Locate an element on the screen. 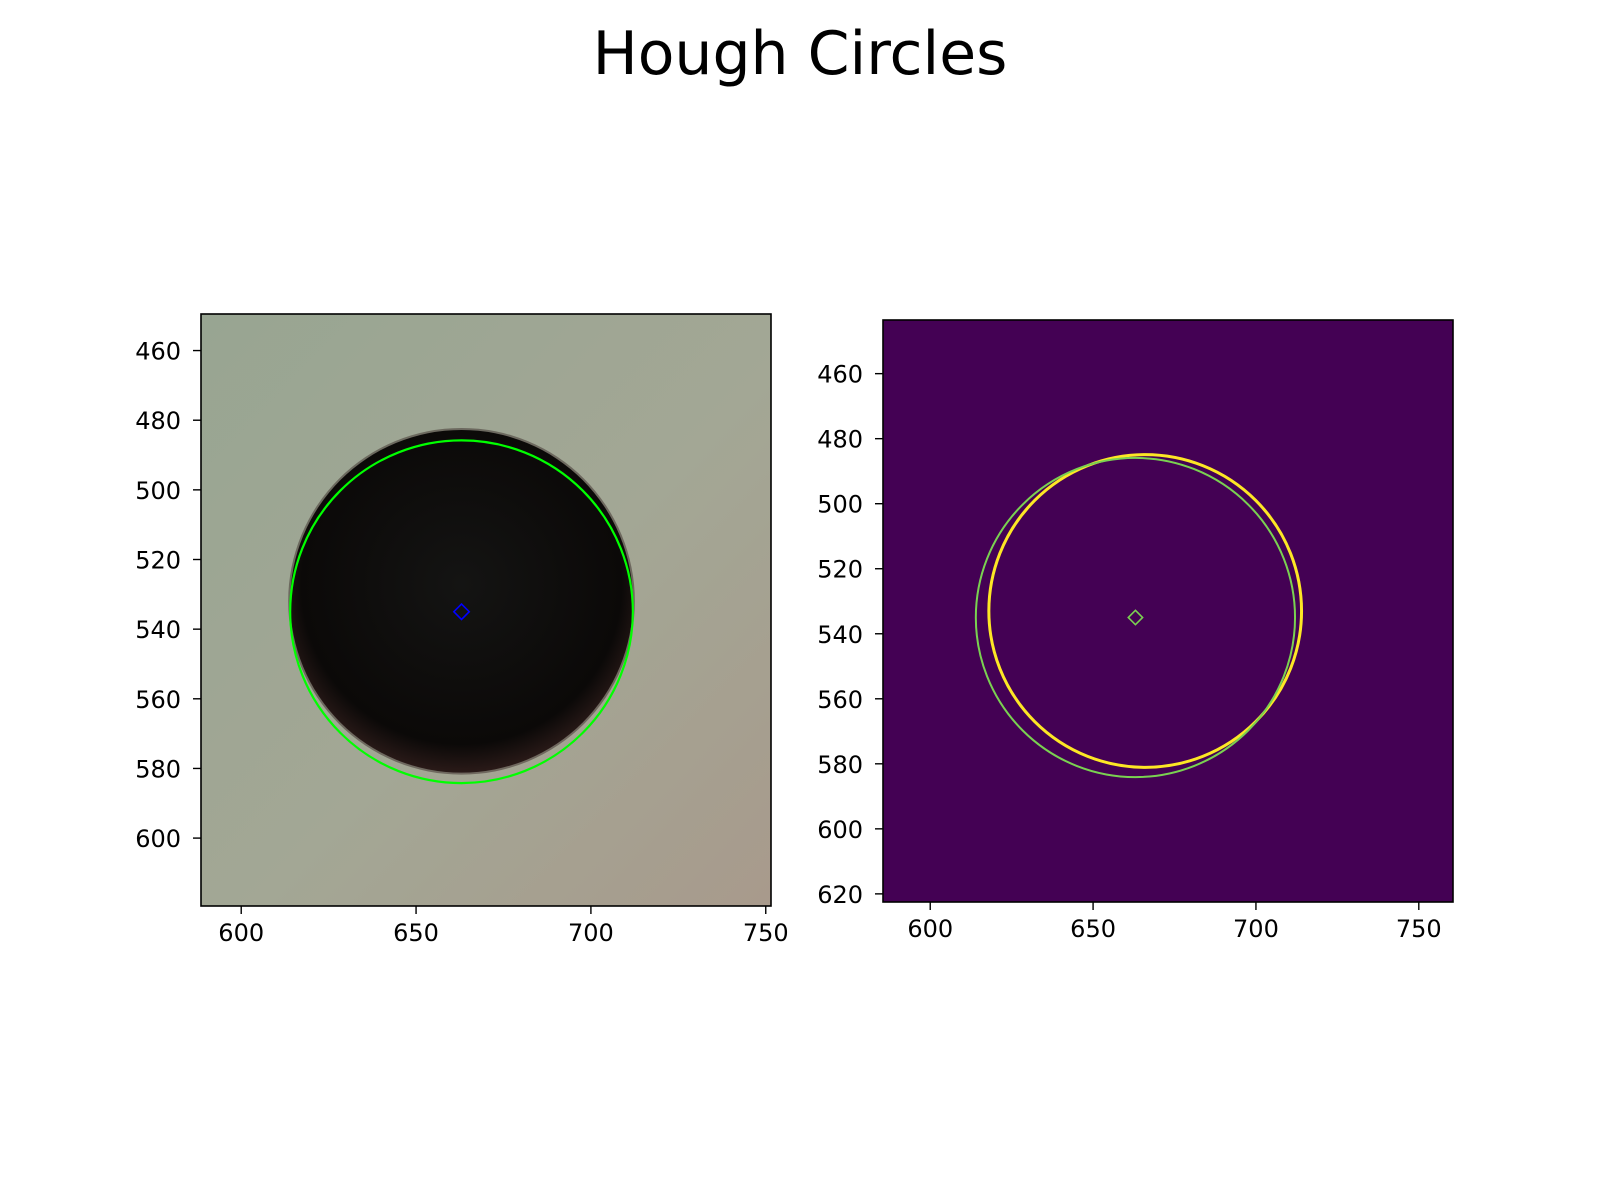 The image size is (1600, 1200). edge-circle is located at coordinates (1145, 611).